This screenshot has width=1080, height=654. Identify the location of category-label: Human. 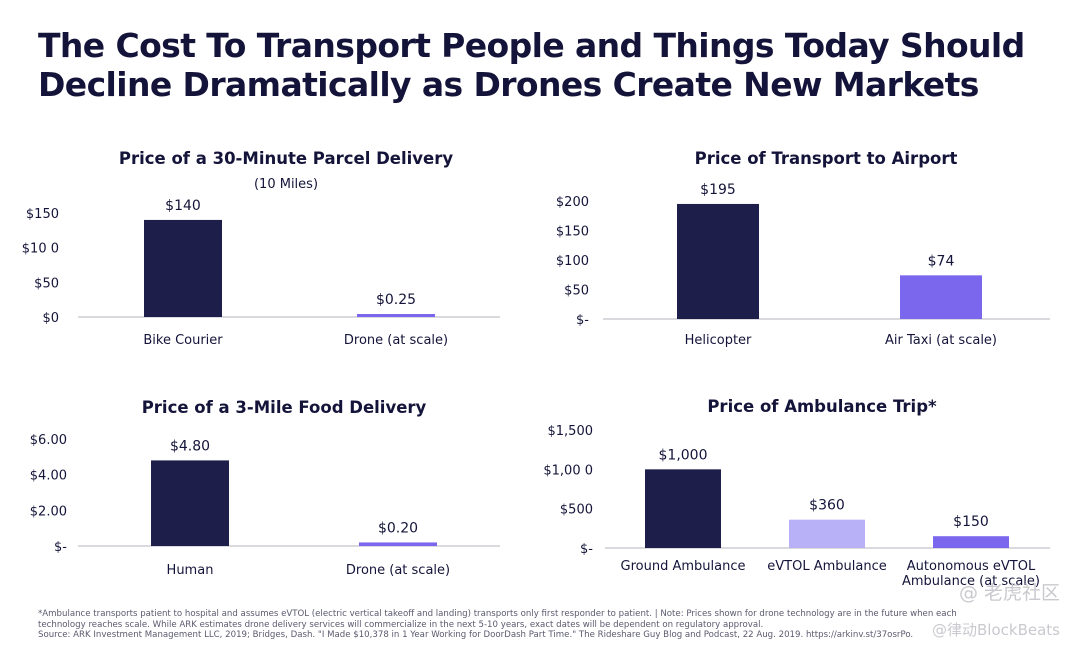
(190, 570).